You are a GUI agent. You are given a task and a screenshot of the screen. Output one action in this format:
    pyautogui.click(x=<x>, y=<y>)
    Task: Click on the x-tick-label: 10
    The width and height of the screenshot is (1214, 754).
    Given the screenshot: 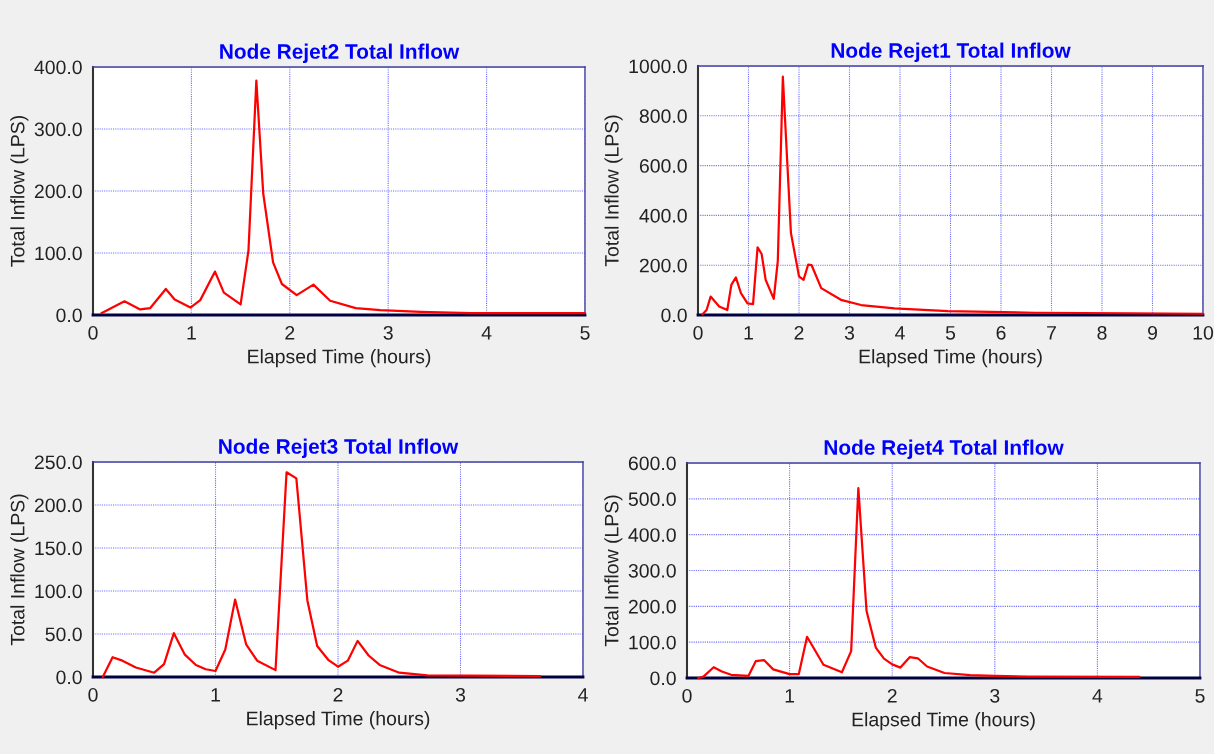 What is the action you would take?
    pyautogui.click(x=1203, y=332)
    